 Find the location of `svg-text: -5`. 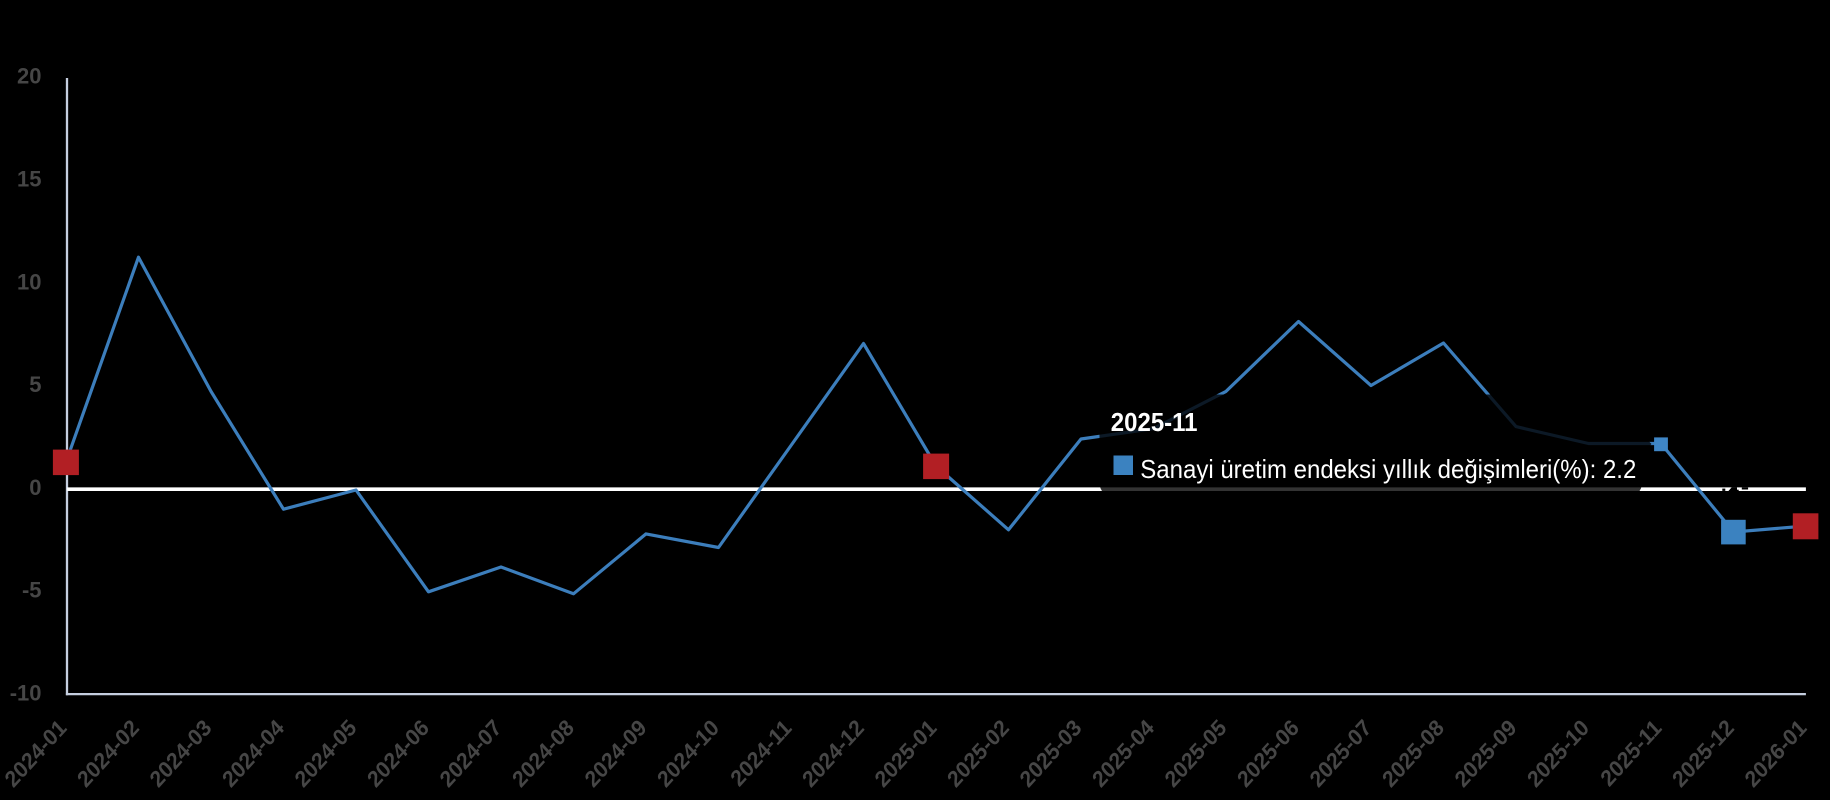

svg-text: -5 is located at coordinates (32, 590).